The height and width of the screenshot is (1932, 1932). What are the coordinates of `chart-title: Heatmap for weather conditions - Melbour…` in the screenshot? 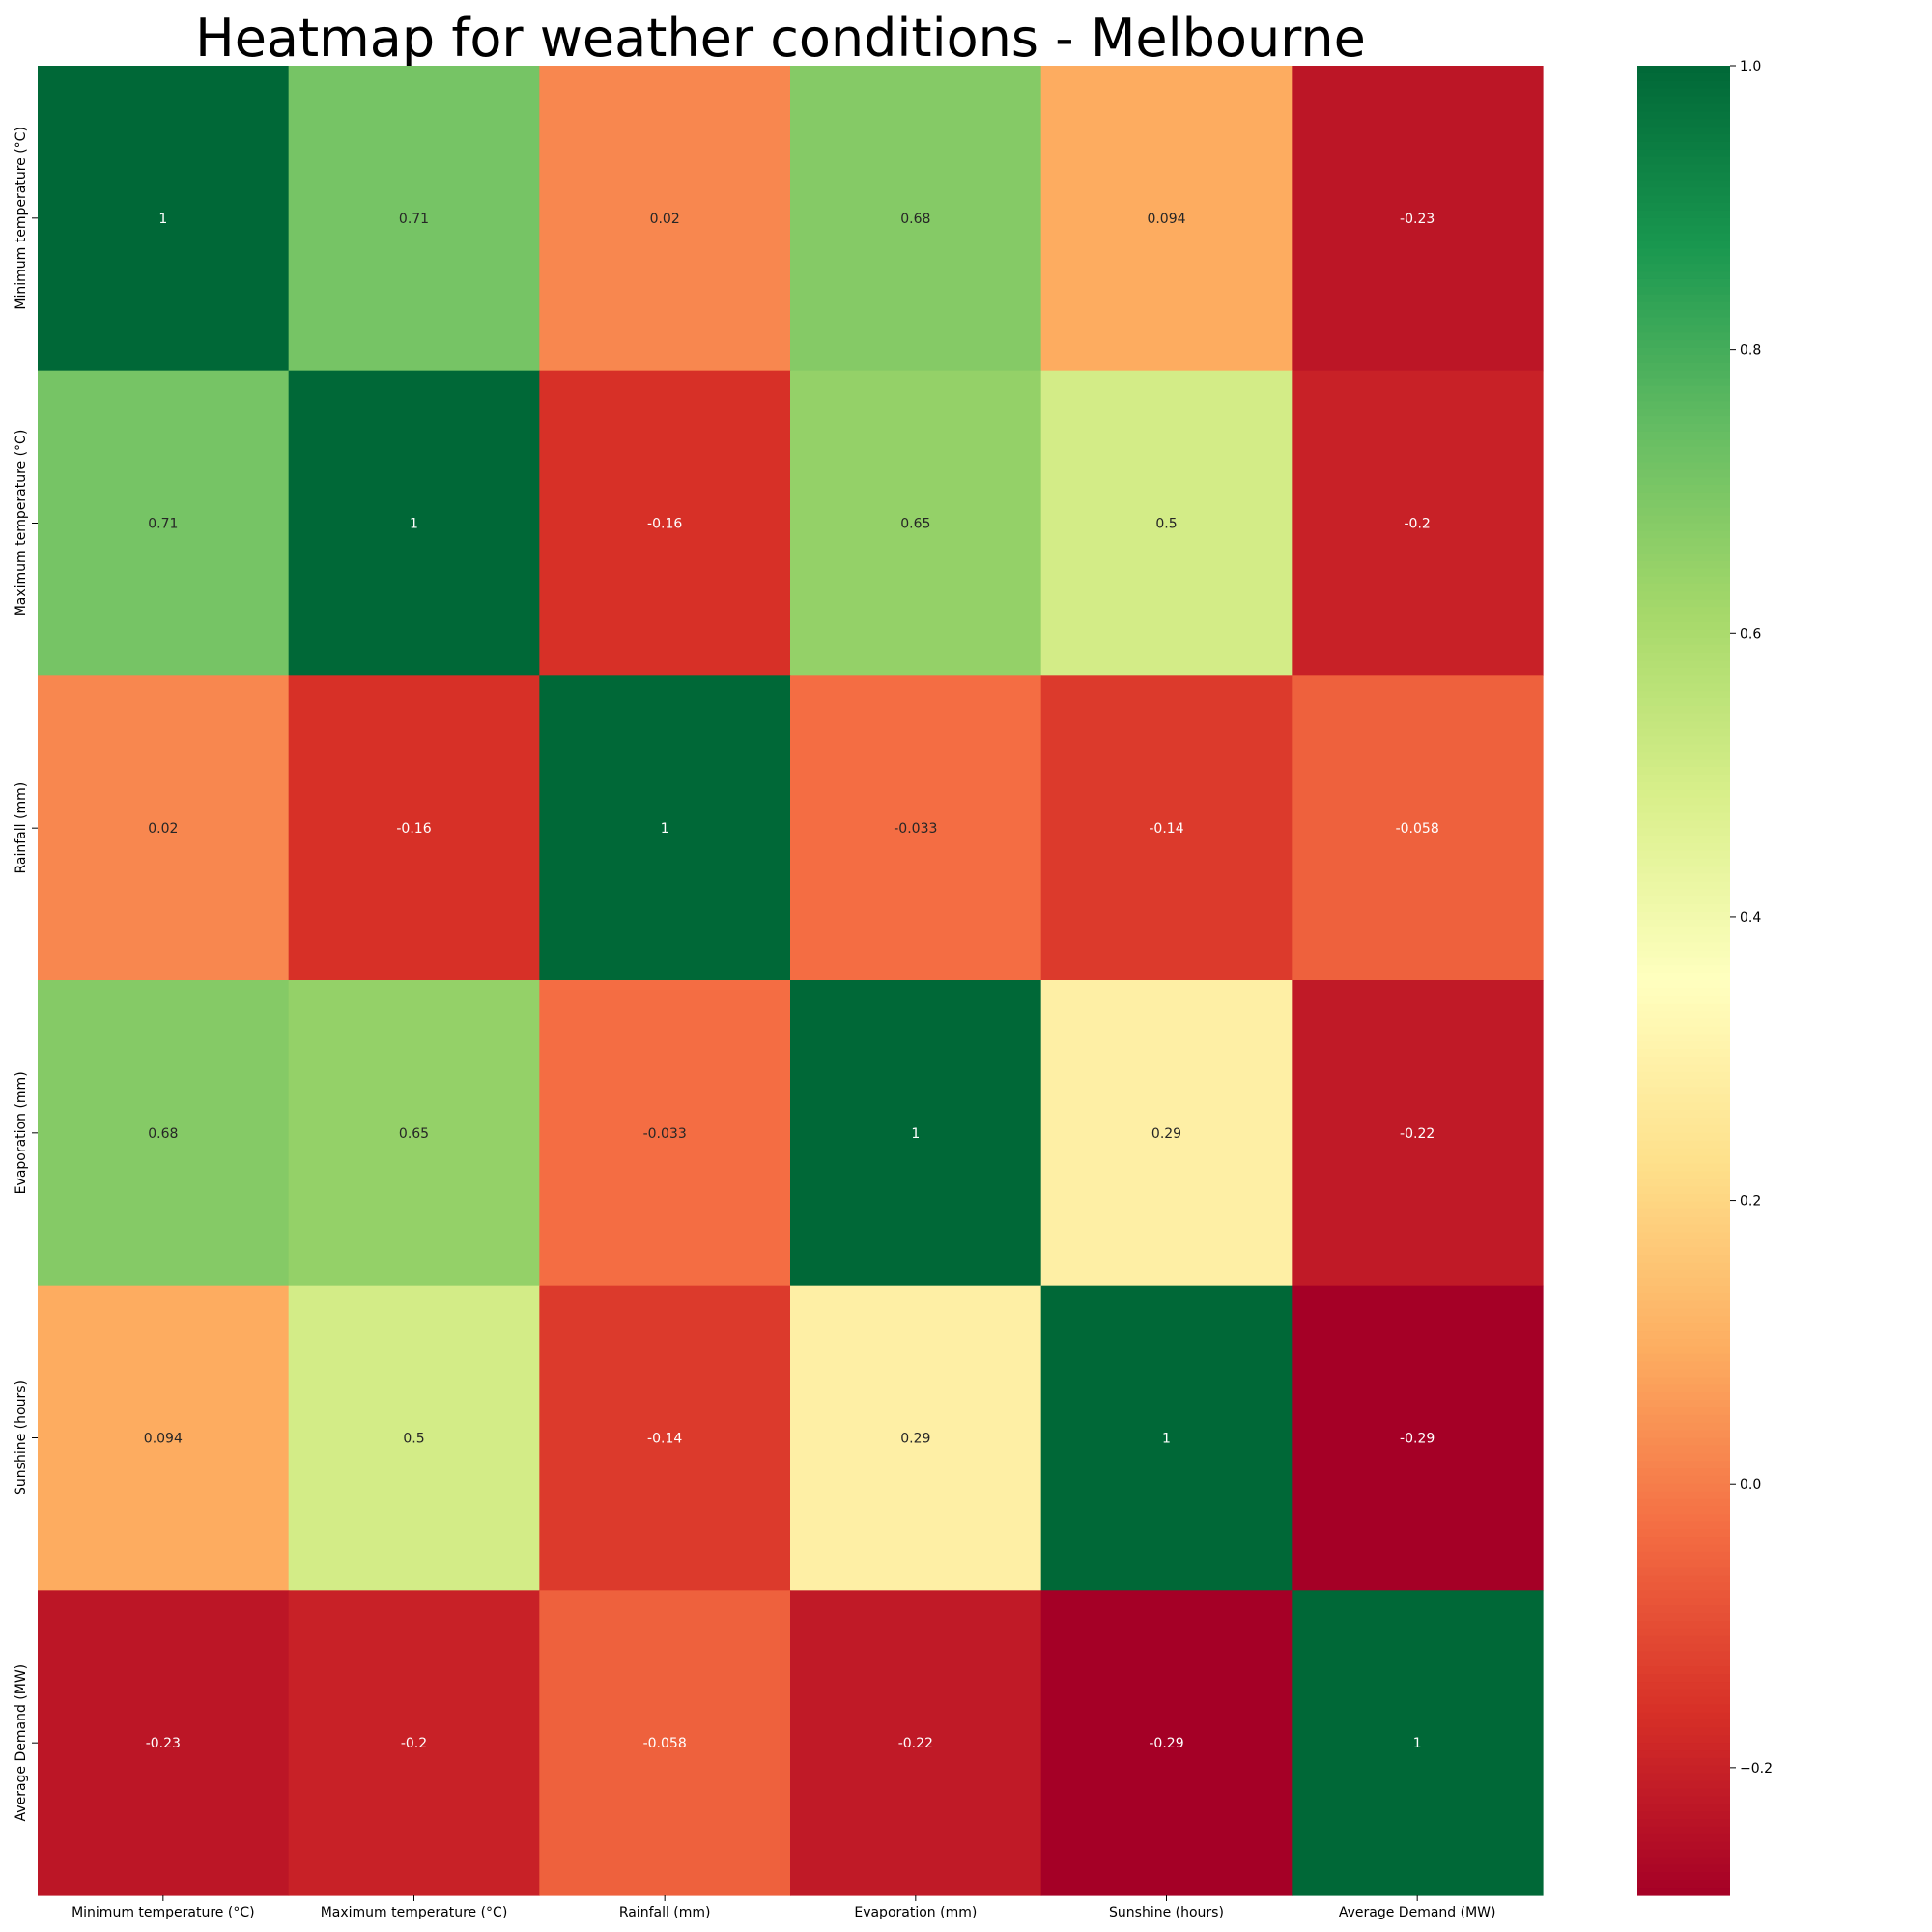 It's located at (780, 38).